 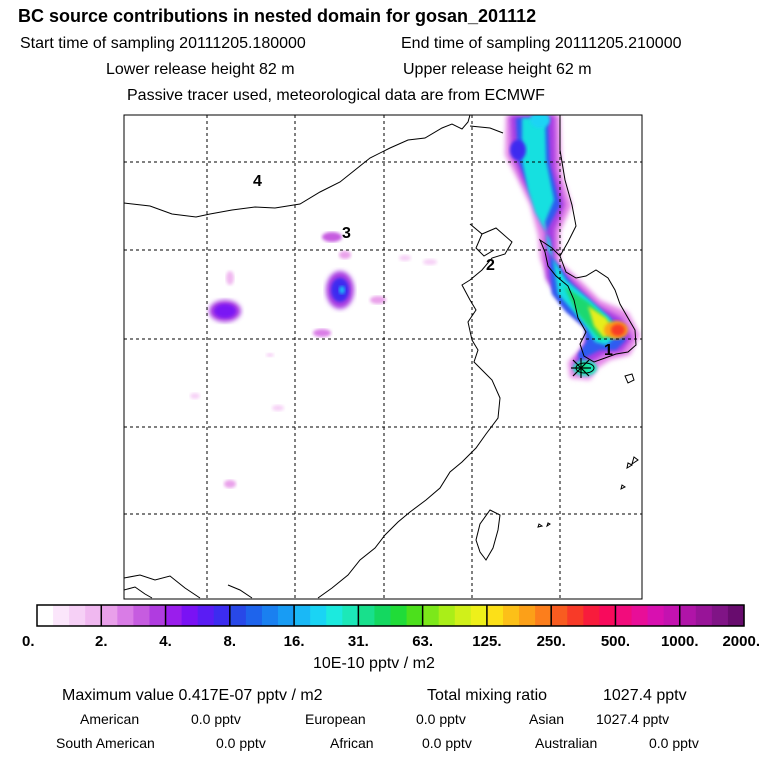 What do you see at coordinates (581, 368) in the screenshot?
I see `receptor-marker` at bounding box center [581, 368].